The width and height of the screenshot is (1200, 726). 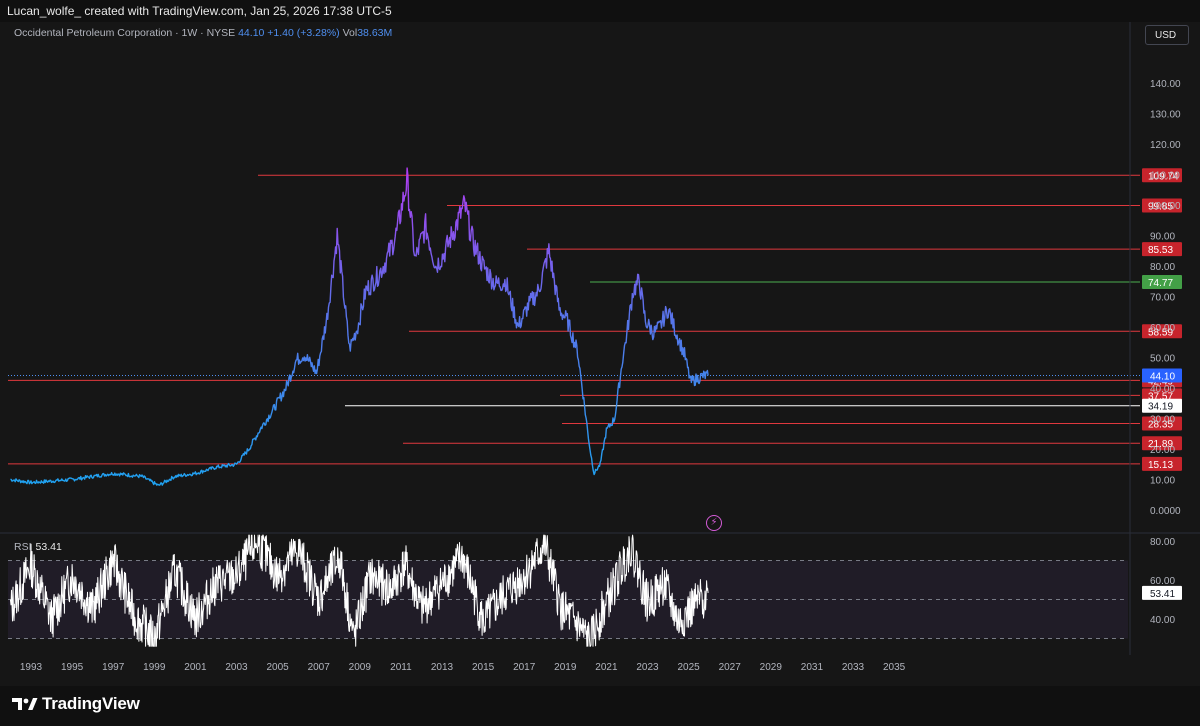 What do you see at coordinates (1162, 298) in the screenshot?
I see `price-axis-tick: 70.00` at bounding box center [1162, 298].